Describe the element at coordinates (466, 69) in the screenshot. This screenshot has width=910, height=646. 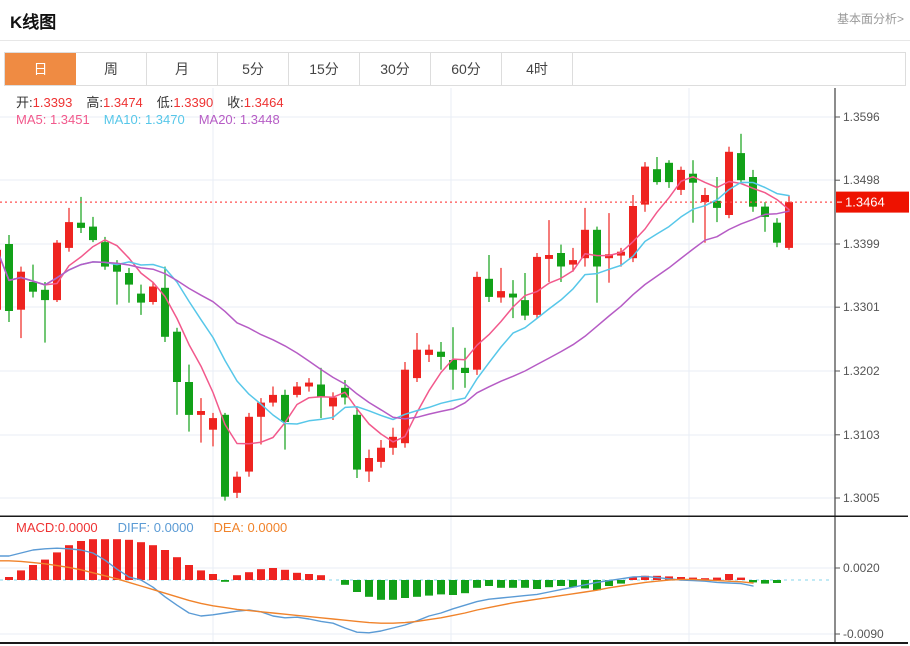
I see `tab-60分: 60分` at that location.